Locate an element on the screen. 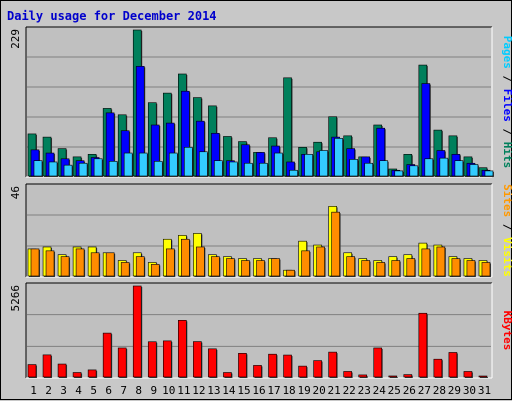  hits-files-pages-legend: Pages / Files / Hits is located at coordinates (506, 102).